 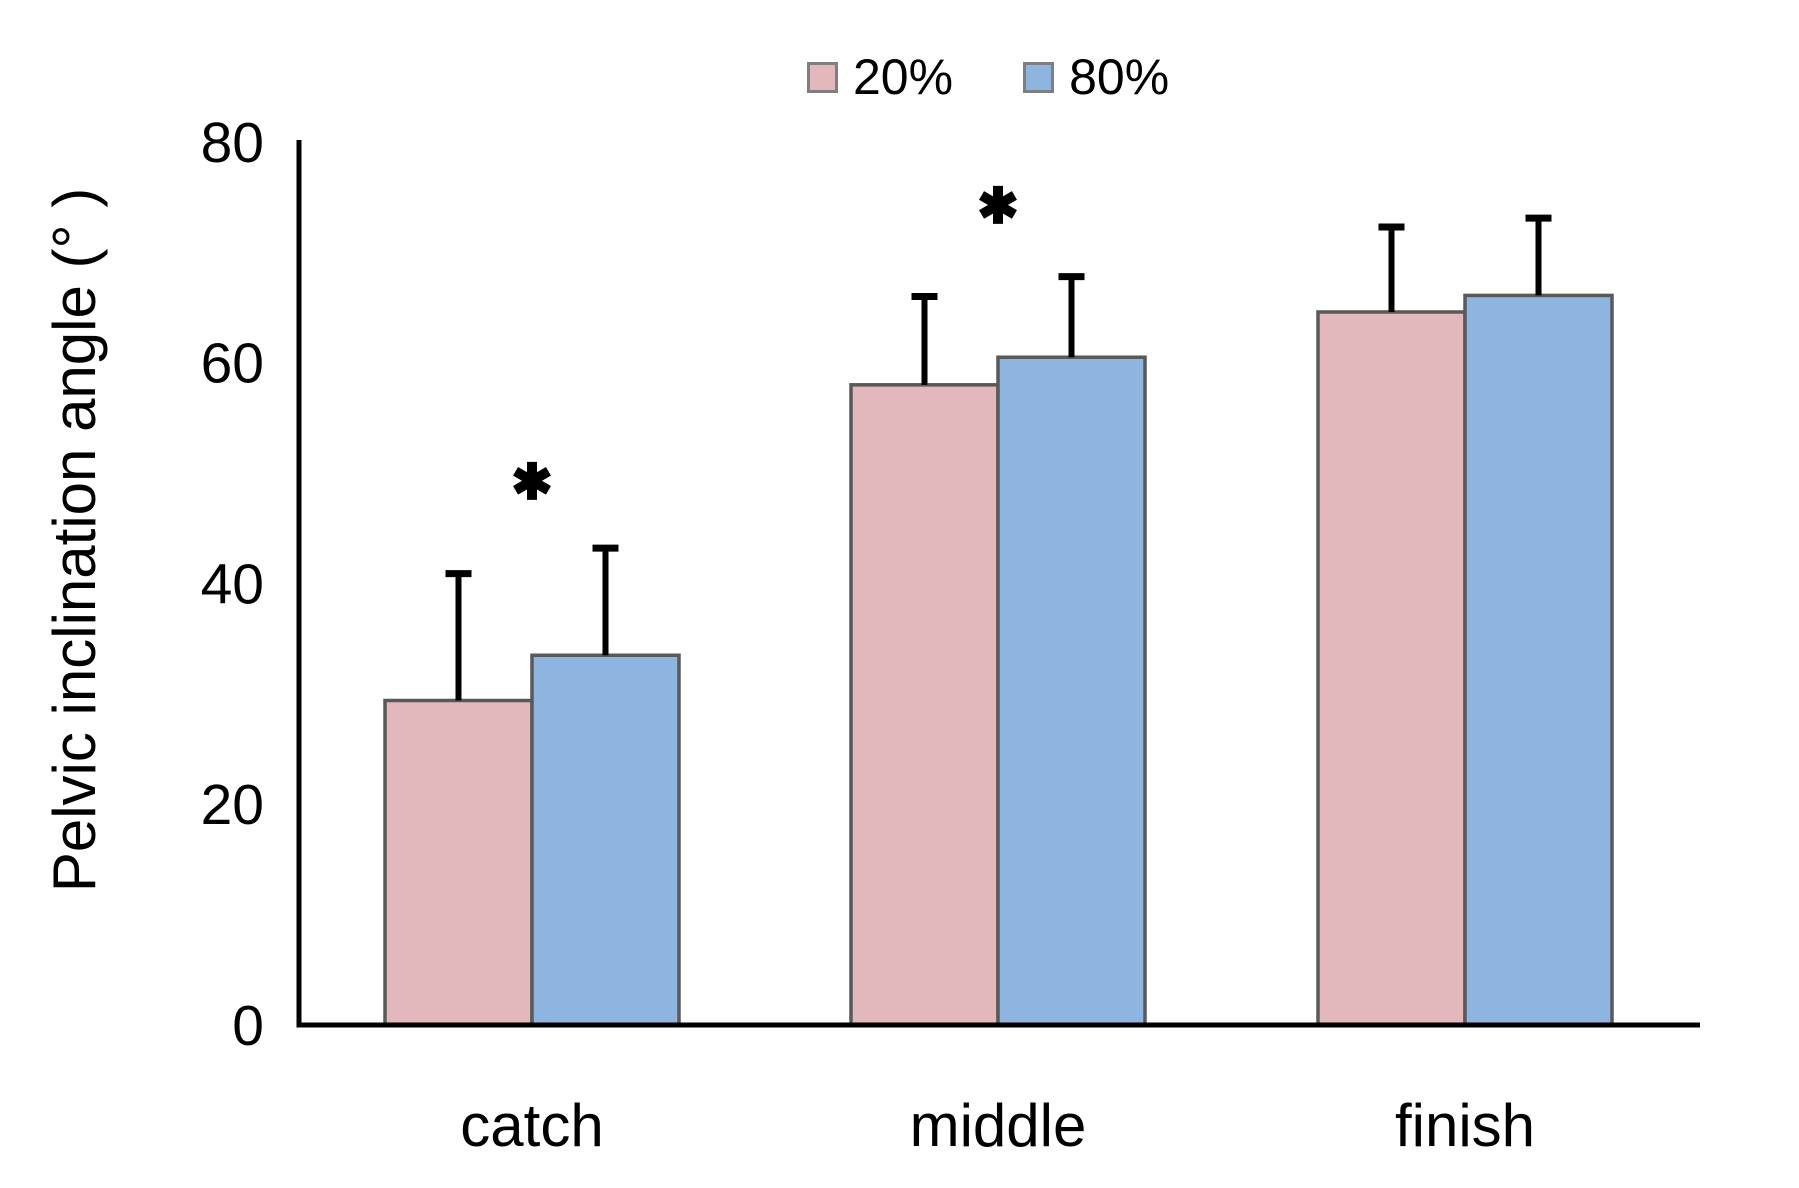 I want to click on y-tick-label-60: 60, so click(x=232, y=364).